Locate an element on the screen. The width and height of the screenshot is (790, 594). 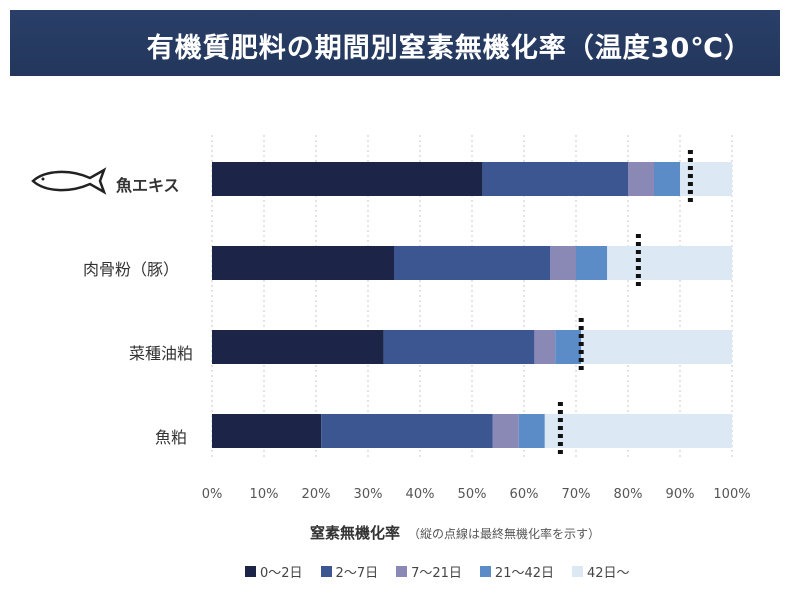
legend-label-2: 7〜21日 is located at coordinates (436, 573).